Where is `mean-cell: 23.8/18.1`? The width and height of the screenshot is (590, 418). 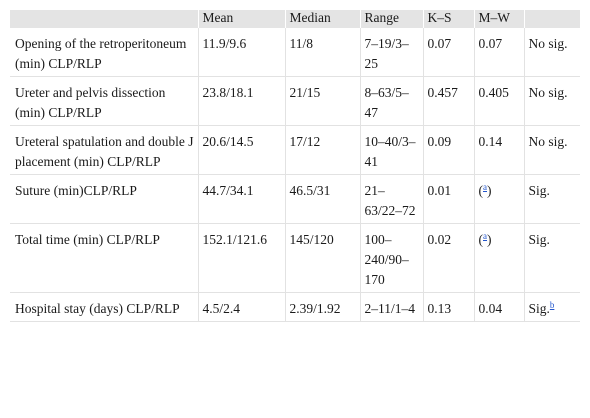
mean-cell: 23.8/18.1 is located at coordinates (241, 101).